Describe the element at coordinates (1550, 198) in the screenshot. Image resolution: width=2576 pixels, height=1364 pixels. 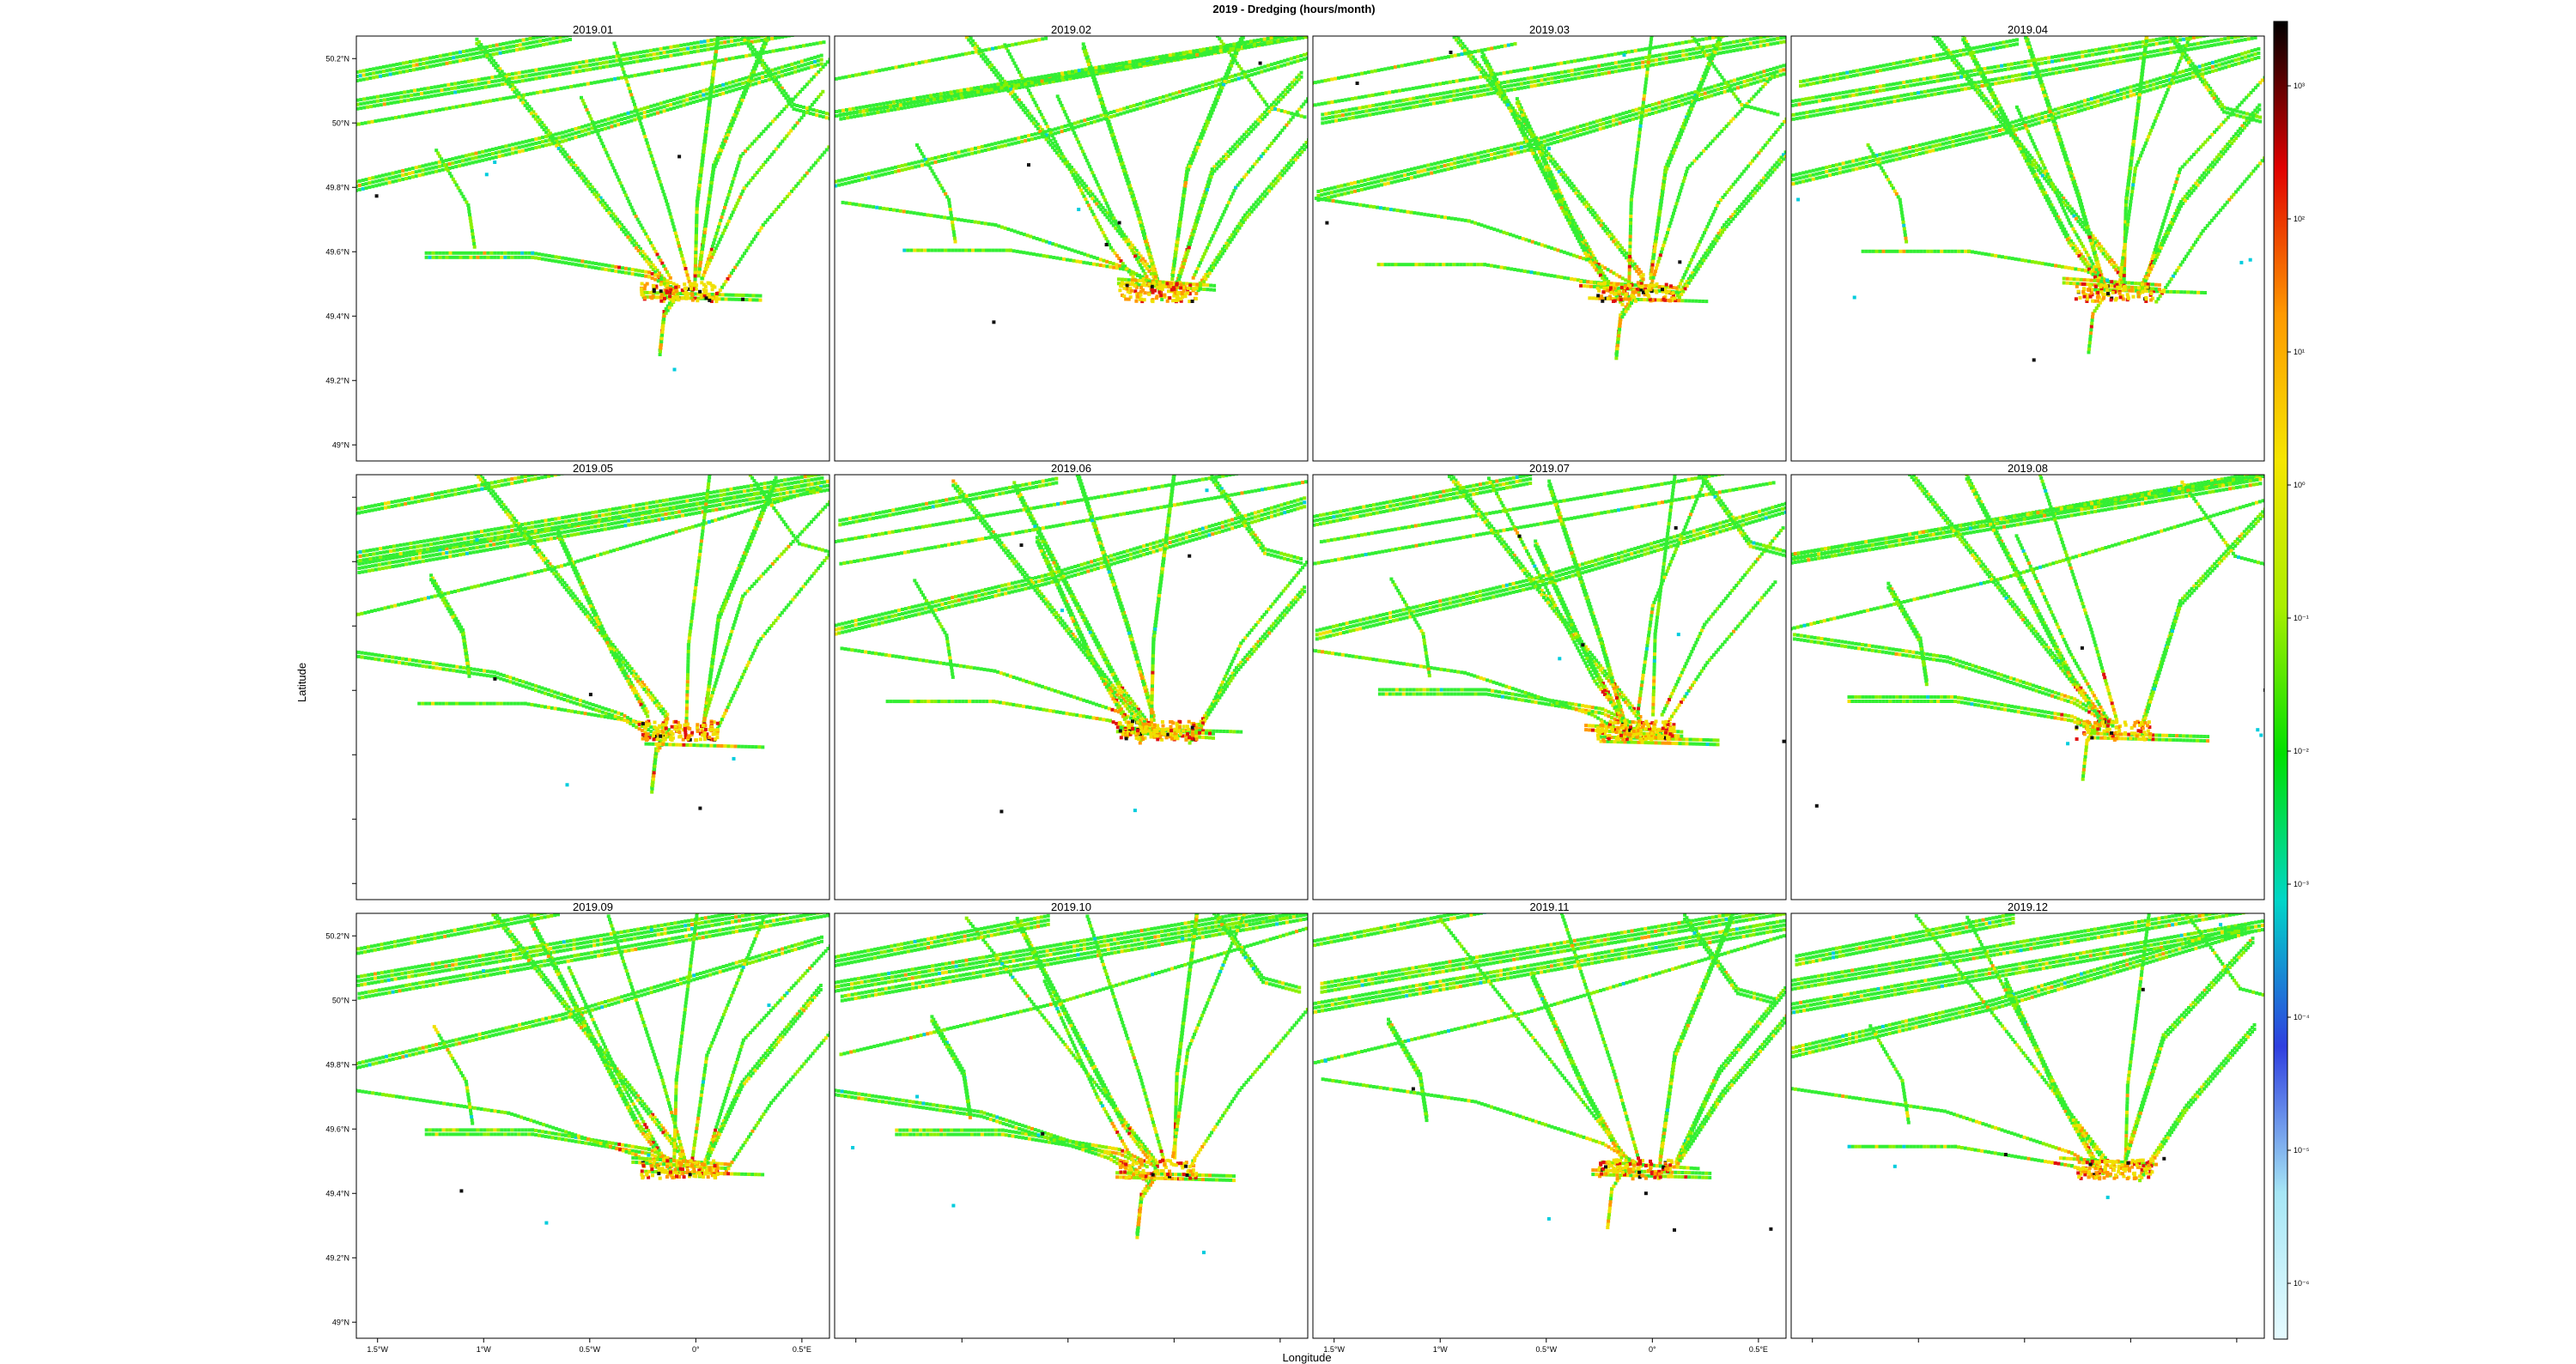
I see `track-cells` at that location.